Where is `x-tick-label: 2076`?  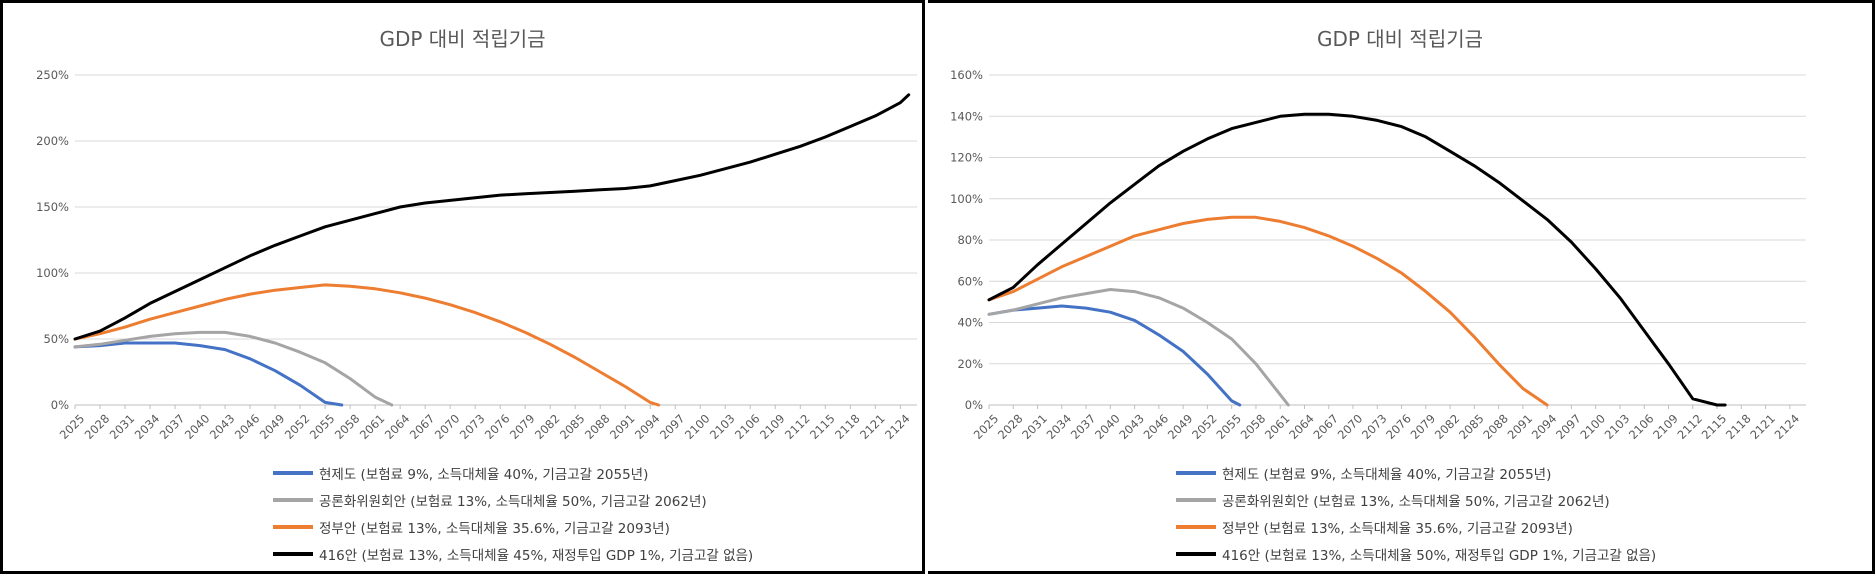
x-tick-label: 2076 is located at coordinates (1398, 426).